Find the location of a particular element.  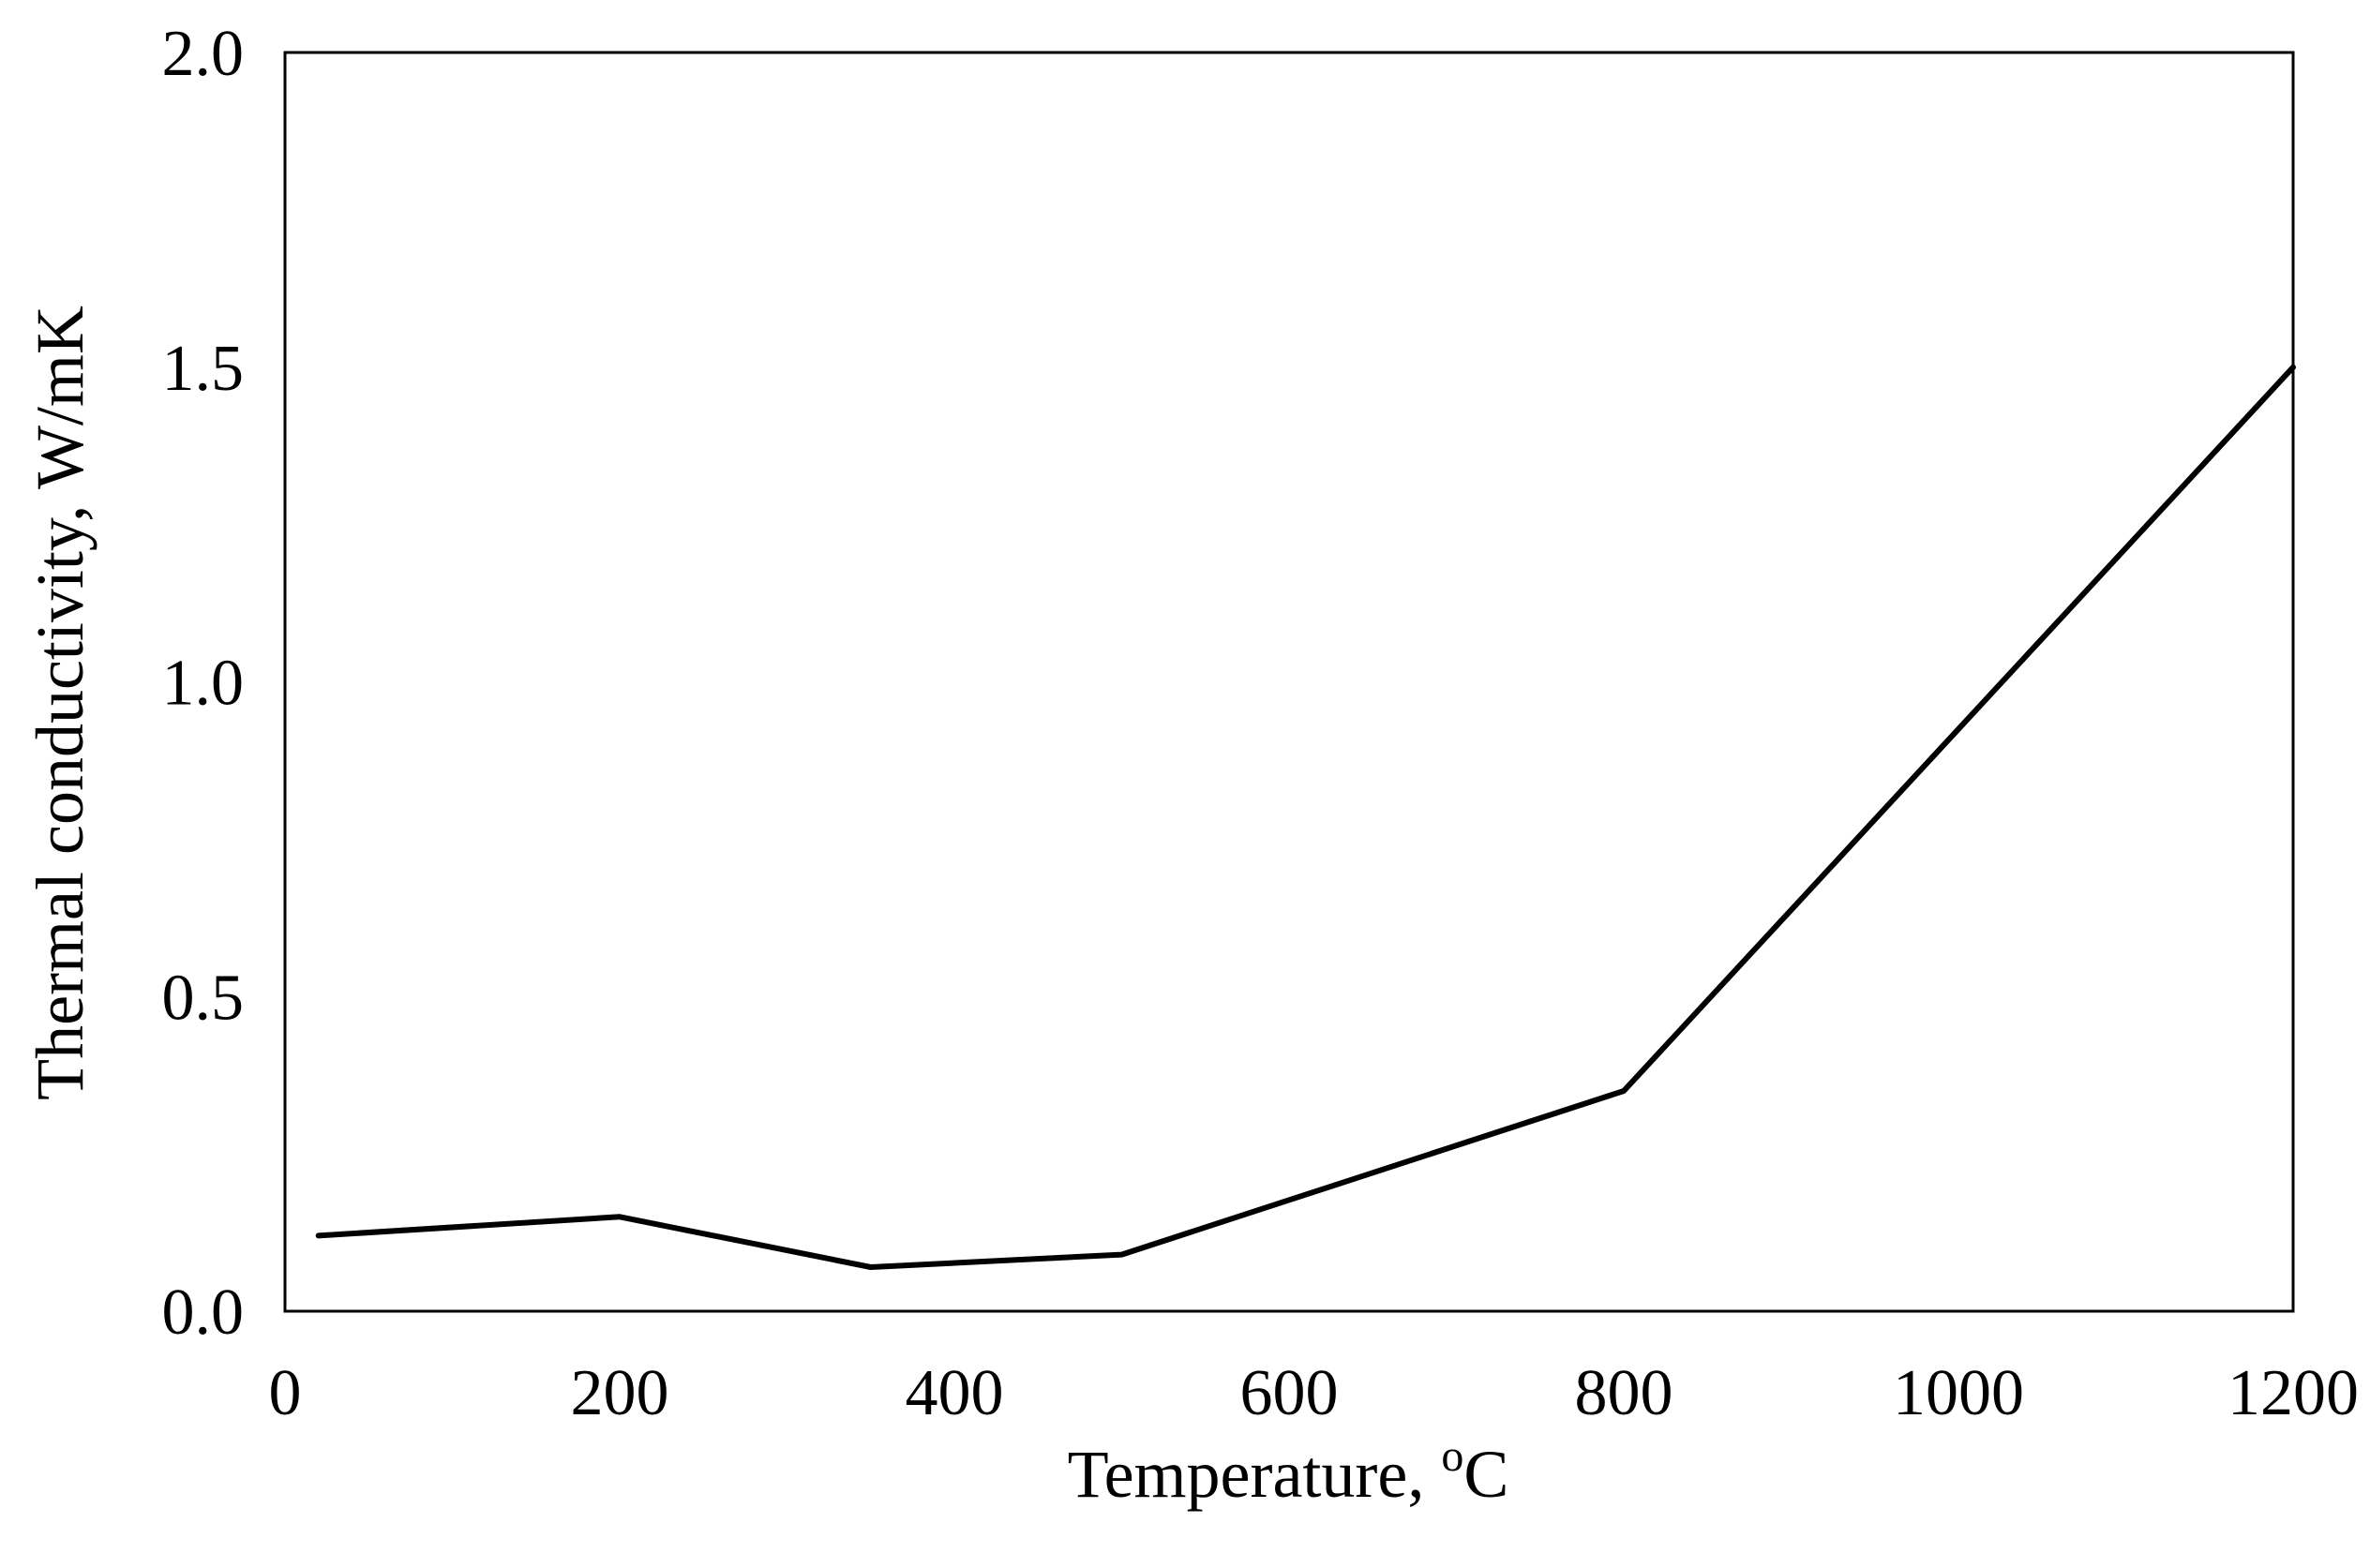

y-tick-label: 2.0 is located at coordinates (203, 54).